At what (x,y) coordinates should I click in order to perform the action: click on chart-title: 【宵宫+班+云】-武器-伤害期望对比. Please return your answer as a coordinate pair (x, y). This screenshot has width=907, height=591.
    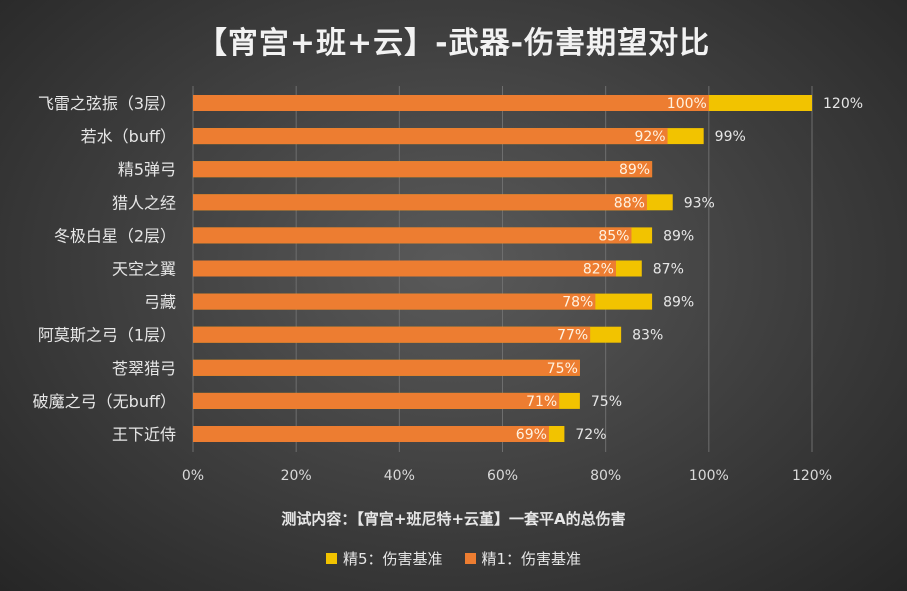
    Looking at the image, I should click on (453, 43).